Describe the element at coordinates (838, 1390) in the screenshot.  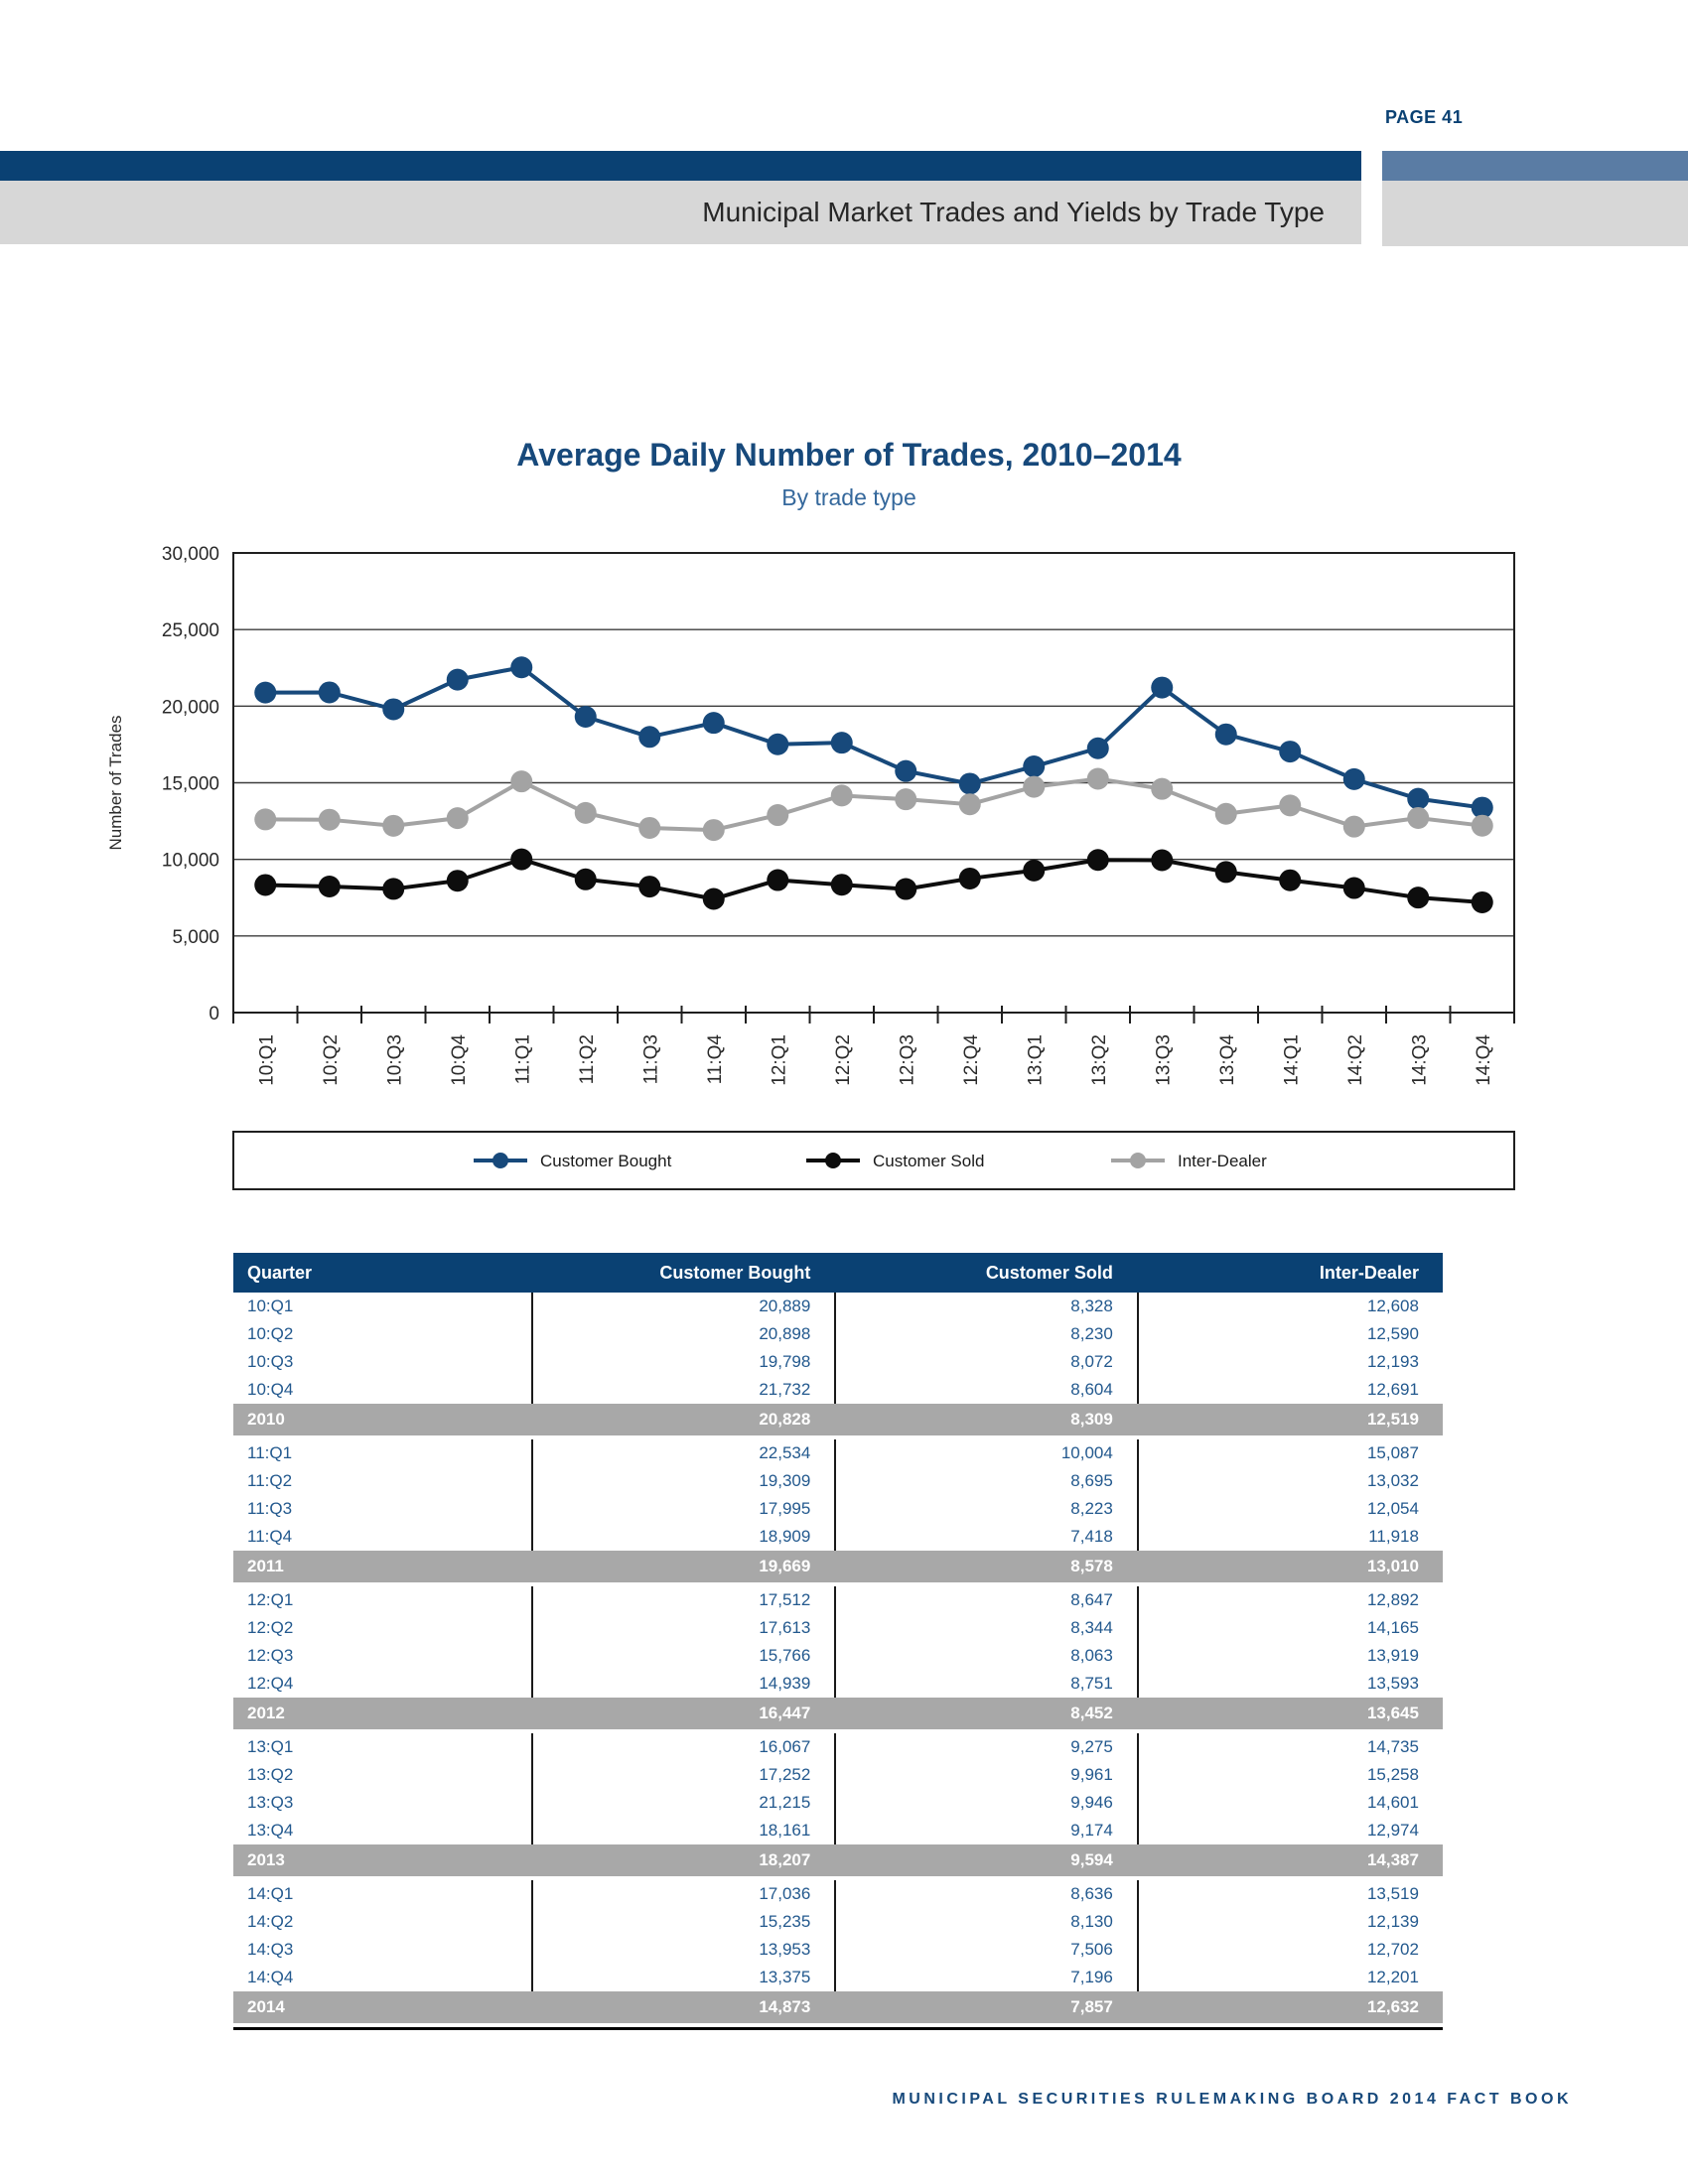
I see `table-row: 10:Q4 21,732 8,604 12,691` at that location.